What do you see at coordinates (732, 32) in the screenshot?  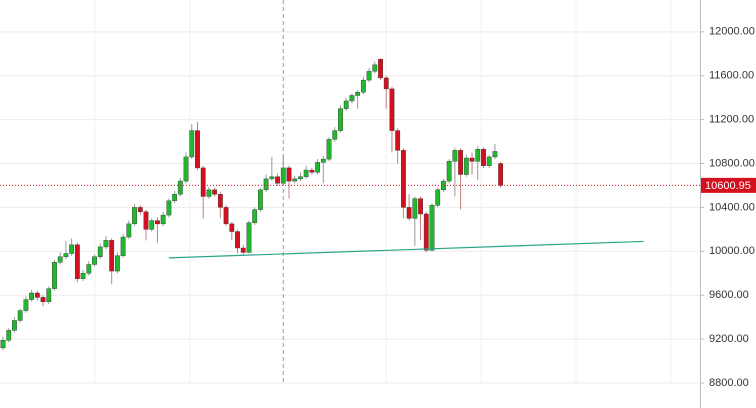 I see `y-tick-label: 12000.00` at bounding box center [732, 32].